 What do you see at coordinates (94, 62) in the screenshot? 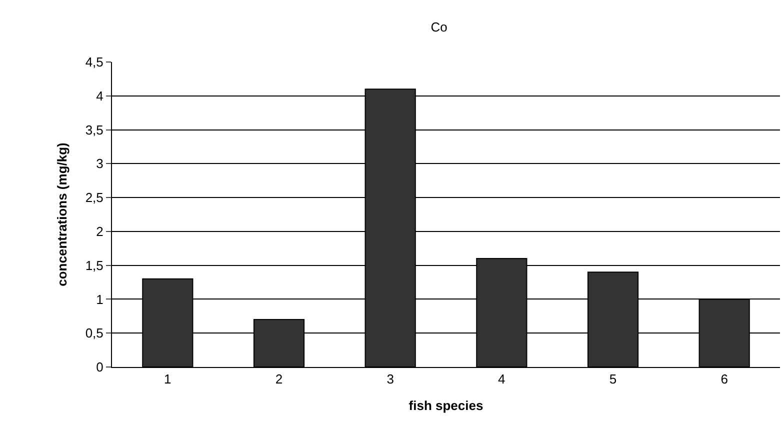
I see `y-tick-label: 4,5` at bounding box center [94, 62].